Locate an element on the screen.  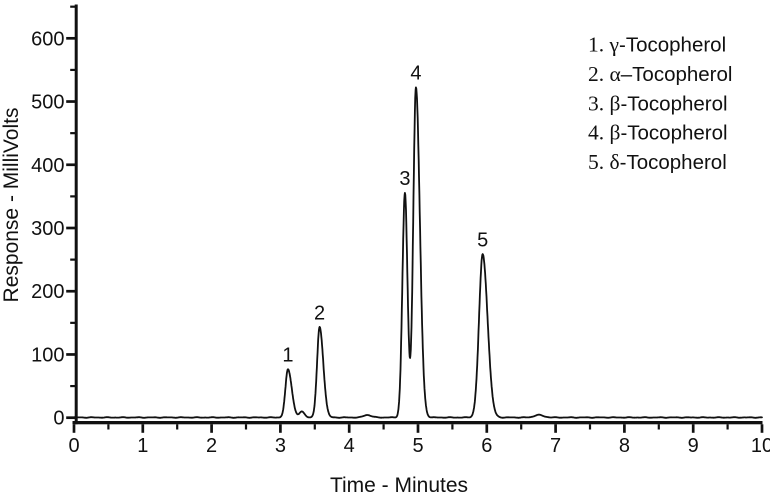
legend-item: 5. δ-Tocopherol is located at coordinates (657, 162).